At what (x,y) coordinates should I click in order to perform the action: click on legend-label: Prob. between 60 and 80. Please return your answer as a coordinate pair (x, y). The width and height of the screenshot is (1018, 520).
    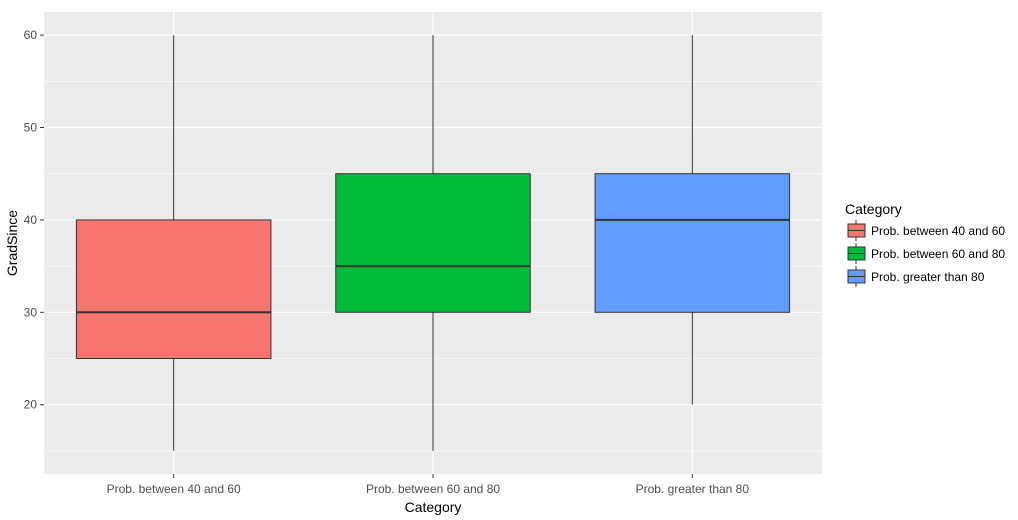
    Looking at the image, I should click on (938, 254).